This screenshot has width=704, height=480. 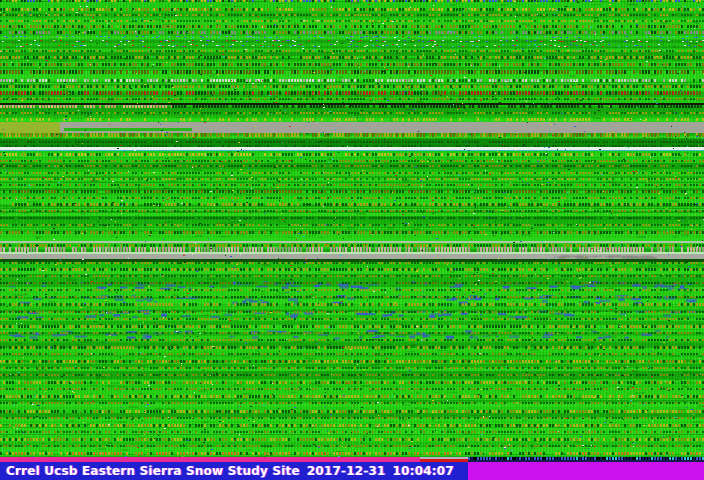 What do you see at coordinates (346, 470) in the screenshot?
I see `caption-date: 2017-12-31` at bounding box center [346, 470].